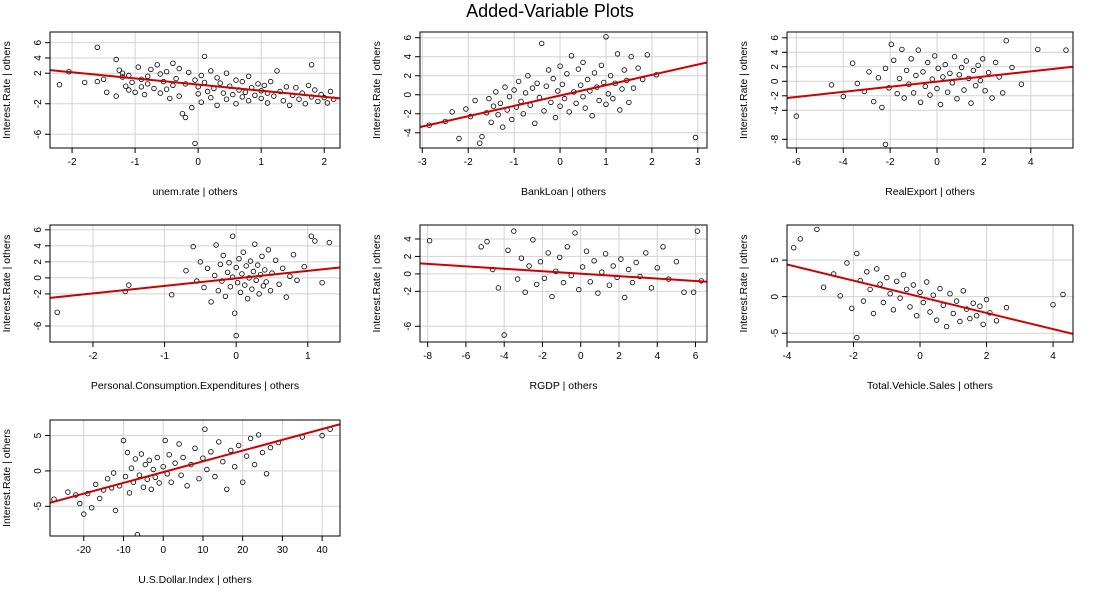 This screenshot has width=1101, height=600. What do you see at coordinates (775, 52) in the screenshot?
I see `y-tick-label: 4` at bounding box center [775, 52].